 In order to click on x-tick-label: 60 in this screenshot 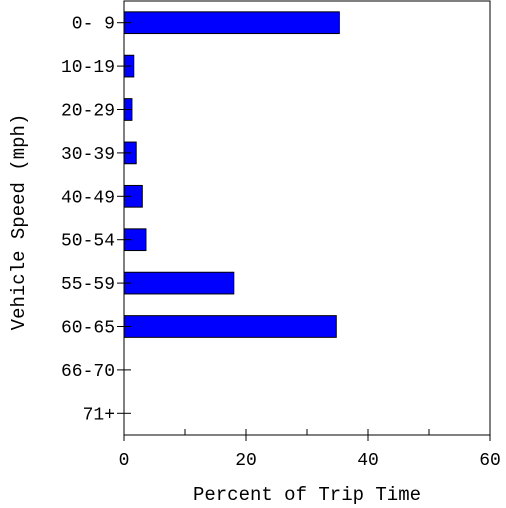, I will do `click(490, 461)`.